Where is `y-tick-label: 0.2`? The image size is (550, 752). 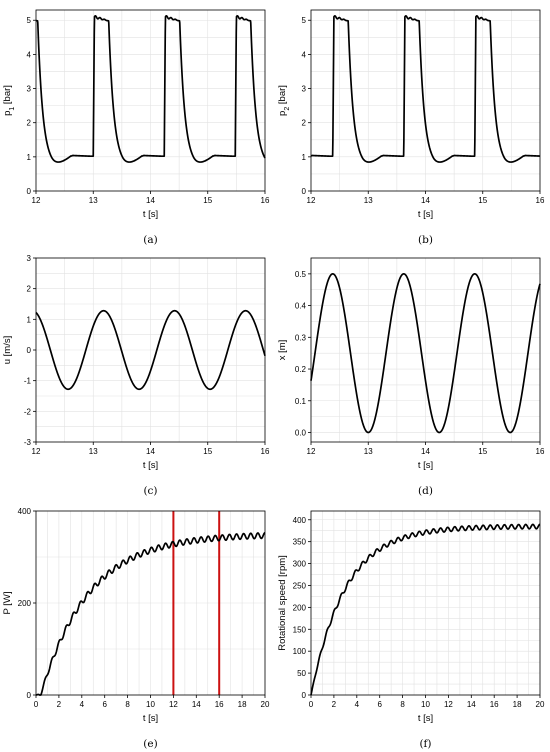
y-tick-label: 0.2 is located at coordinates (301, 369).